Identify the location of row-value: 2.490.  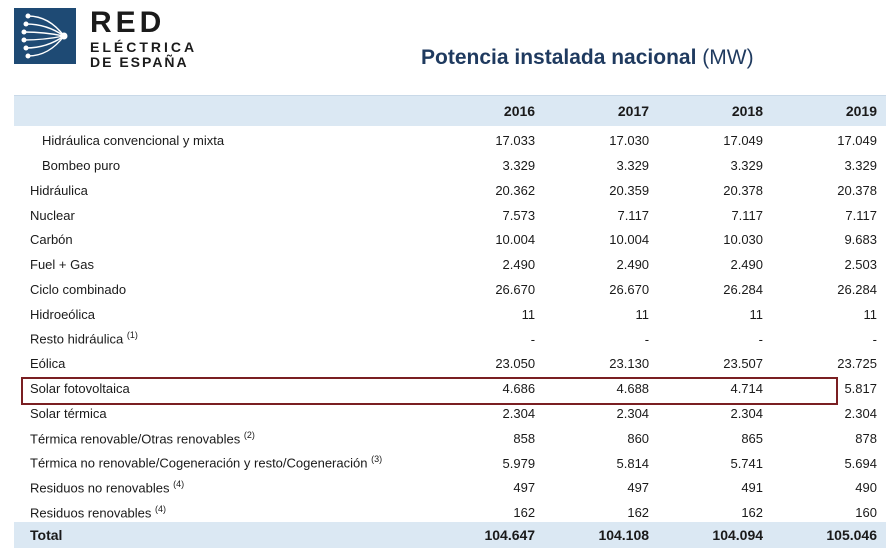
(633, 265).